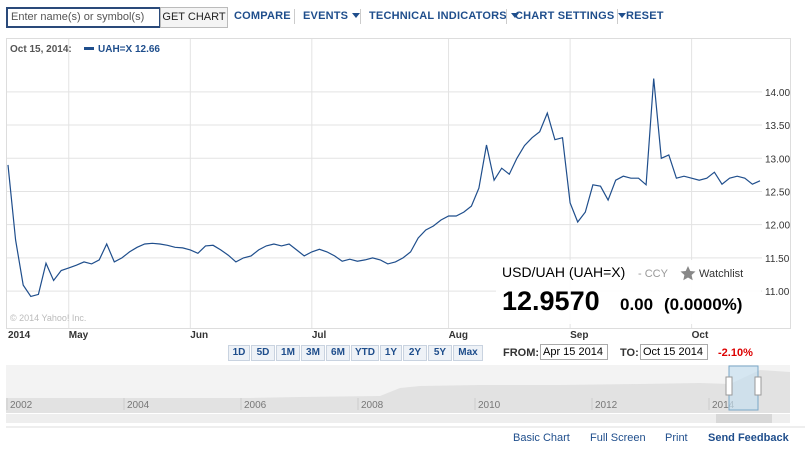 The width and height of the screenshot is (811, 452). What do you see at coordinates (398, 391) in the screenshot?
I see `navigator-area` at bounding box center [398, 391].